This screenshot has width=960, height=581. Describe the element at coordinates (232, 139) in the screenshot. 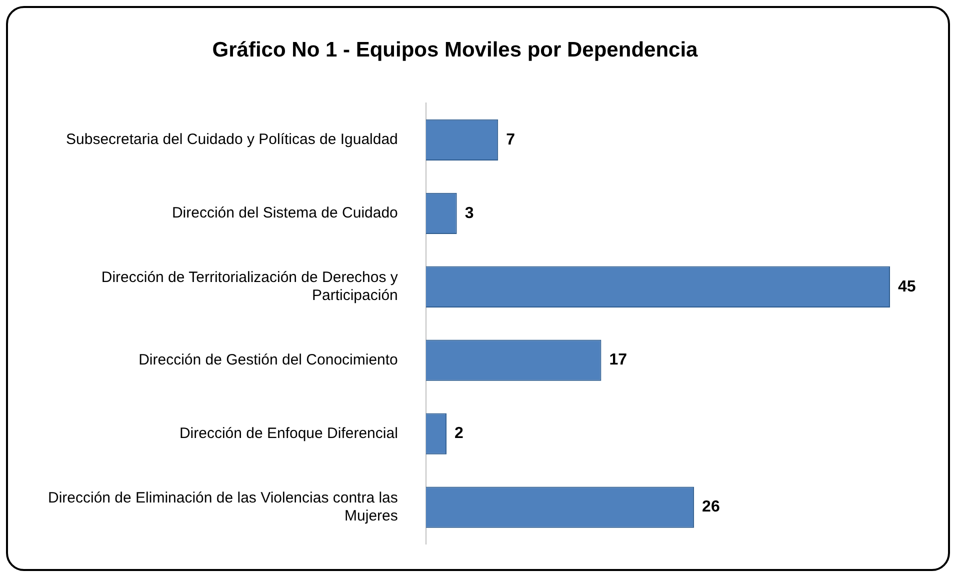

I see `y-tick-label: Subsecretaria del Cuidado y Políticas de Igualdad` at that location.